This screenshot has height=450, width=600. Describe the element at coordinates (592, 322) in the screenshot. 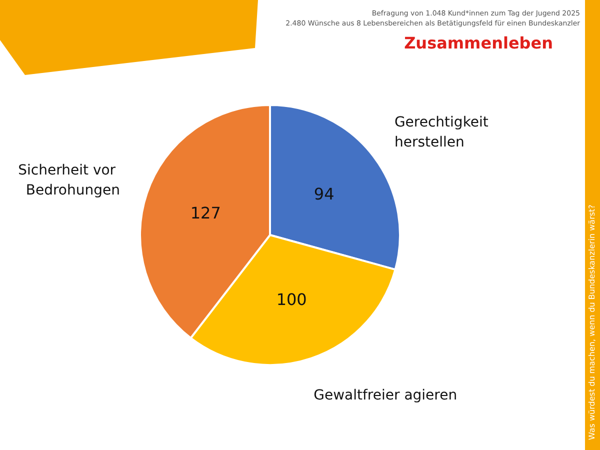

I see `text: Was würdest du machen, wenn du Bundeskanzlerin wärst?` at that location.